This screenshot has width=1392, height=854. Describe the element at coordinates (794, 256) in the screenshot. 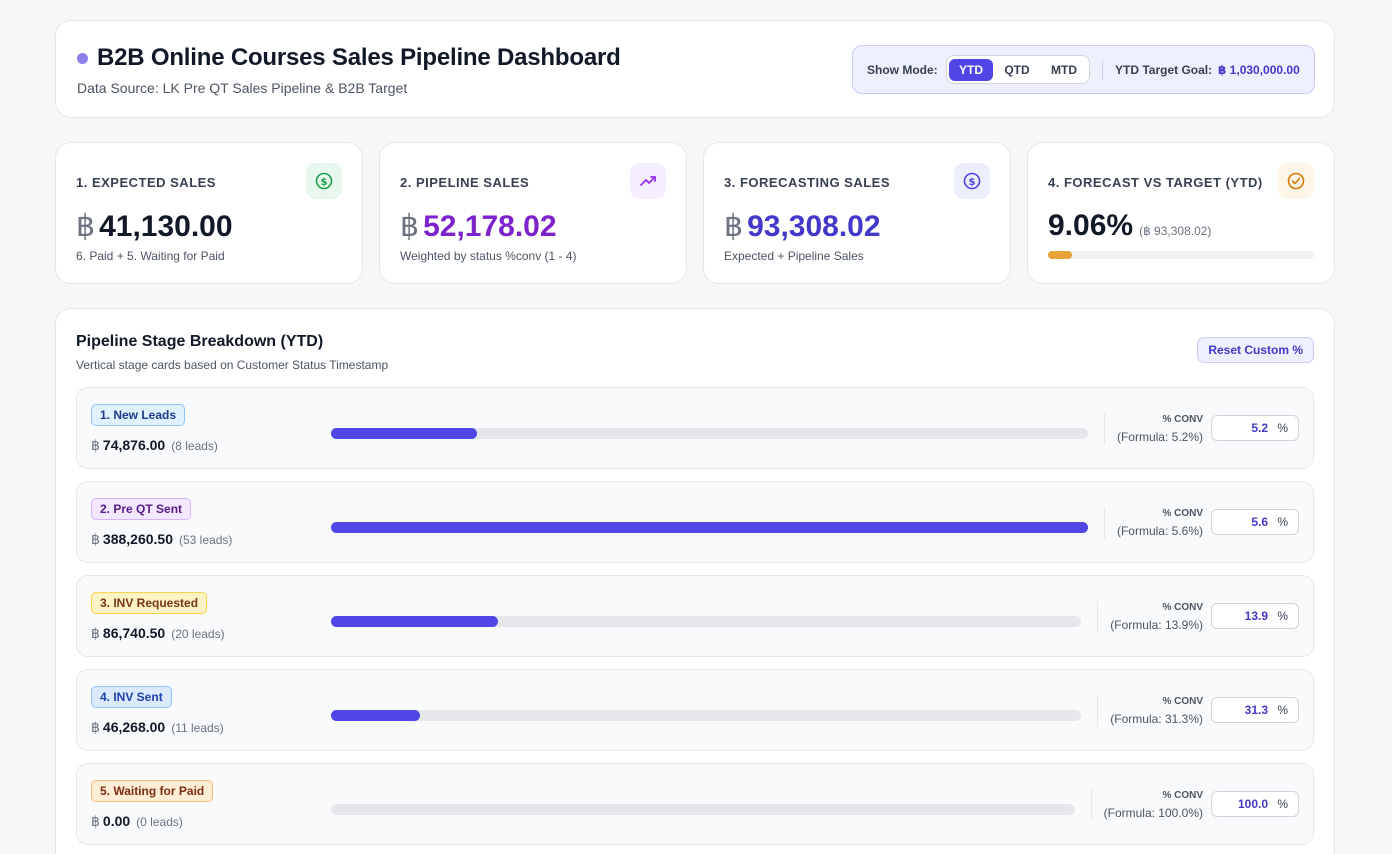

I see `kpi-description: Expected + Pipeline Sales` at that location.